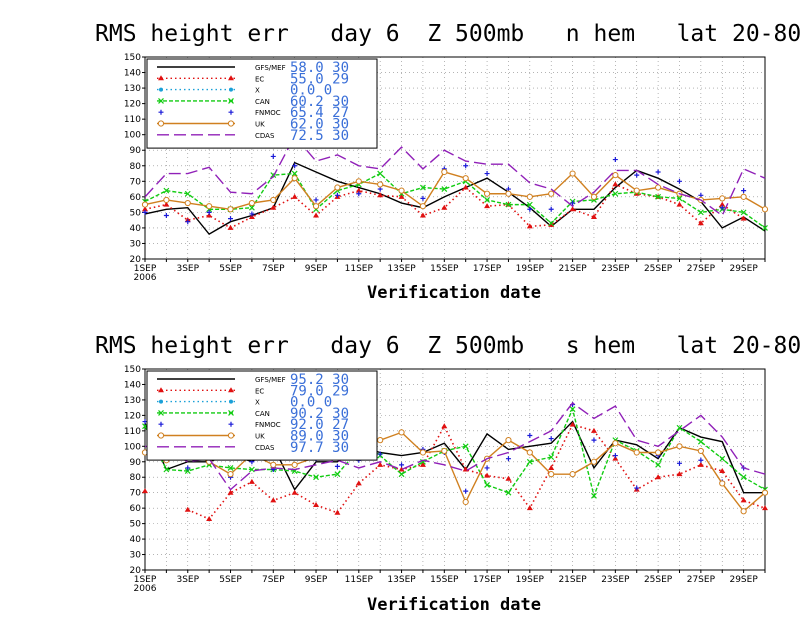  What do you see at coordinates (316, 580) in the screenshot?
I see `x-tick-label: 9SEP` at bounding box center [316, 580].